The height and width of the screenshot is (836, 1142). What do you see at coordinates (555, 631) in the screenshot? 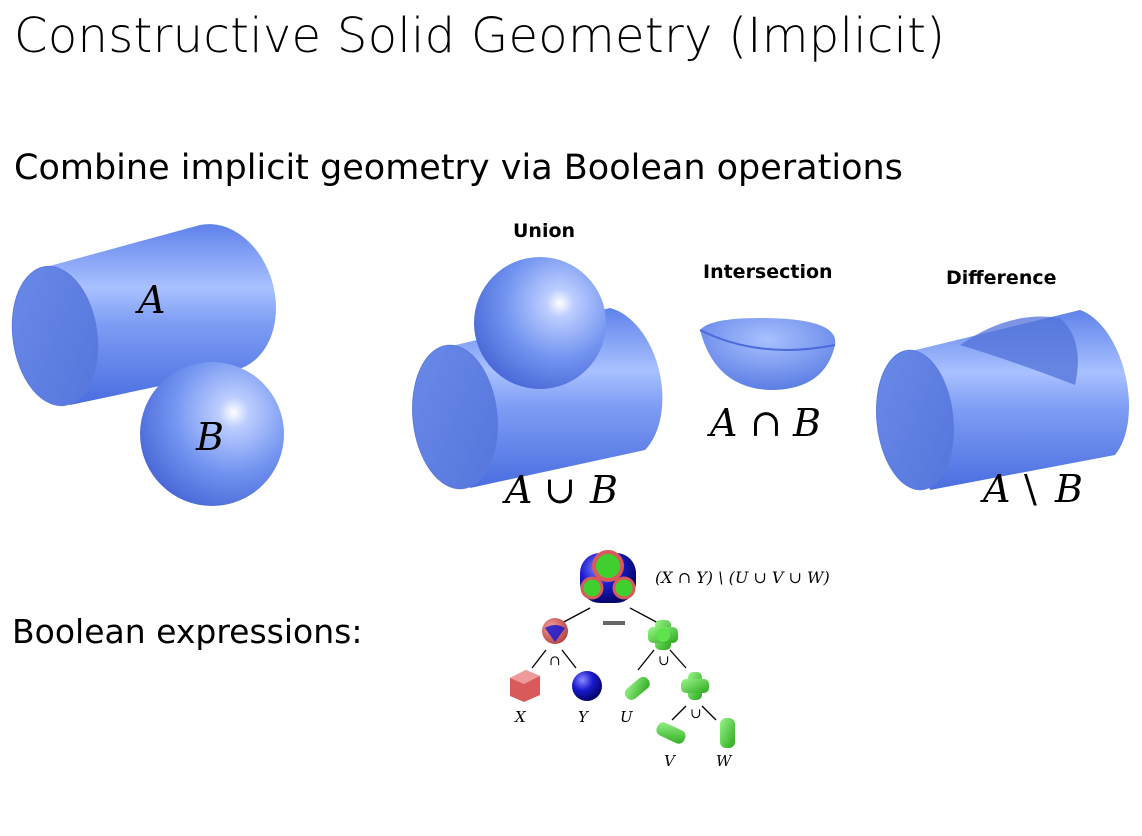
I see `tree-intersection-node` at bounding box center [555, 631].